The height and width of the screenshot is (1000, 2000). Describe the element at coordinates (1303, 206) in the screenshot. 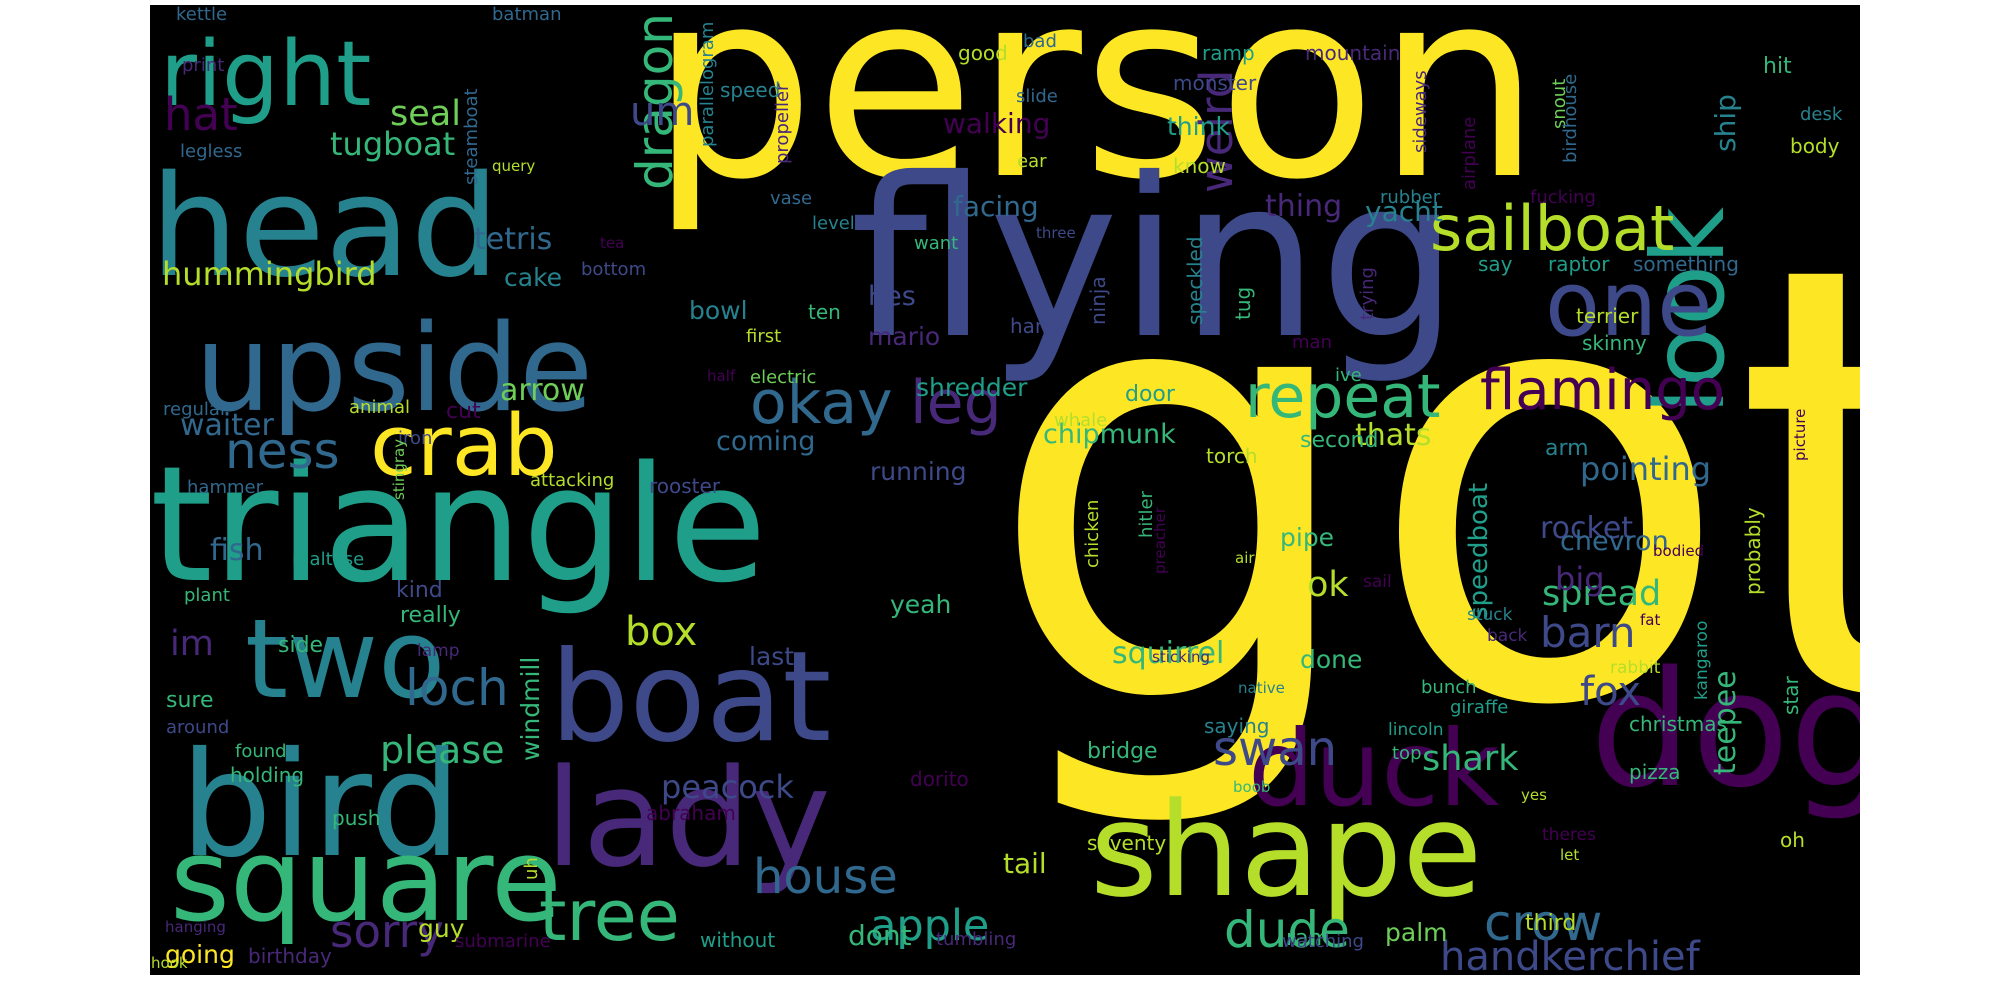

I see `word-thing: thing` at that location.